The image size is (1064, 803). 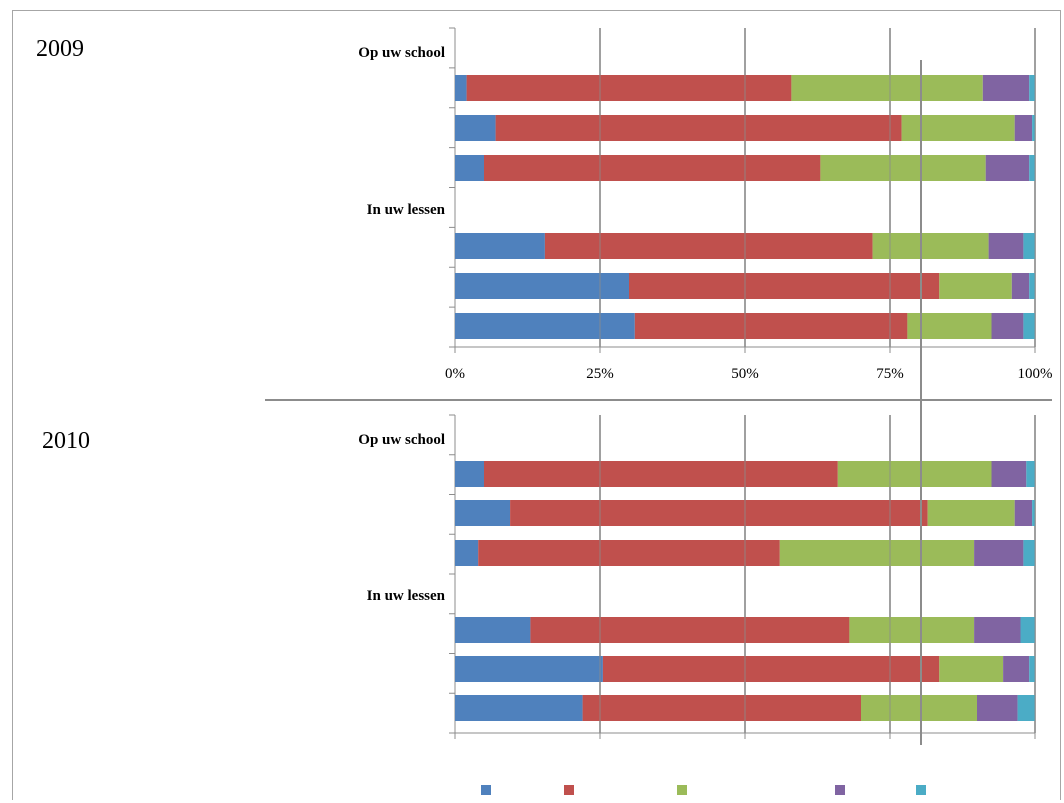 I want to click on x-tick-label: 25%, so click(x=600, y=374).